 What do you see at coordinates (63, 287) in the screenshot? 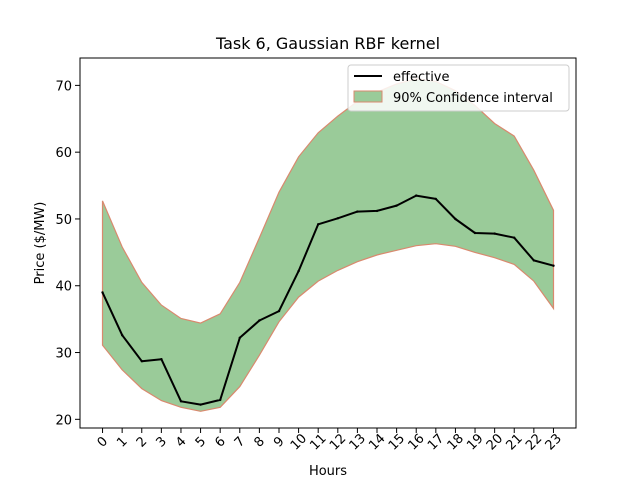
I see `y-tick-label: 40` at bounding box center [63, 287].